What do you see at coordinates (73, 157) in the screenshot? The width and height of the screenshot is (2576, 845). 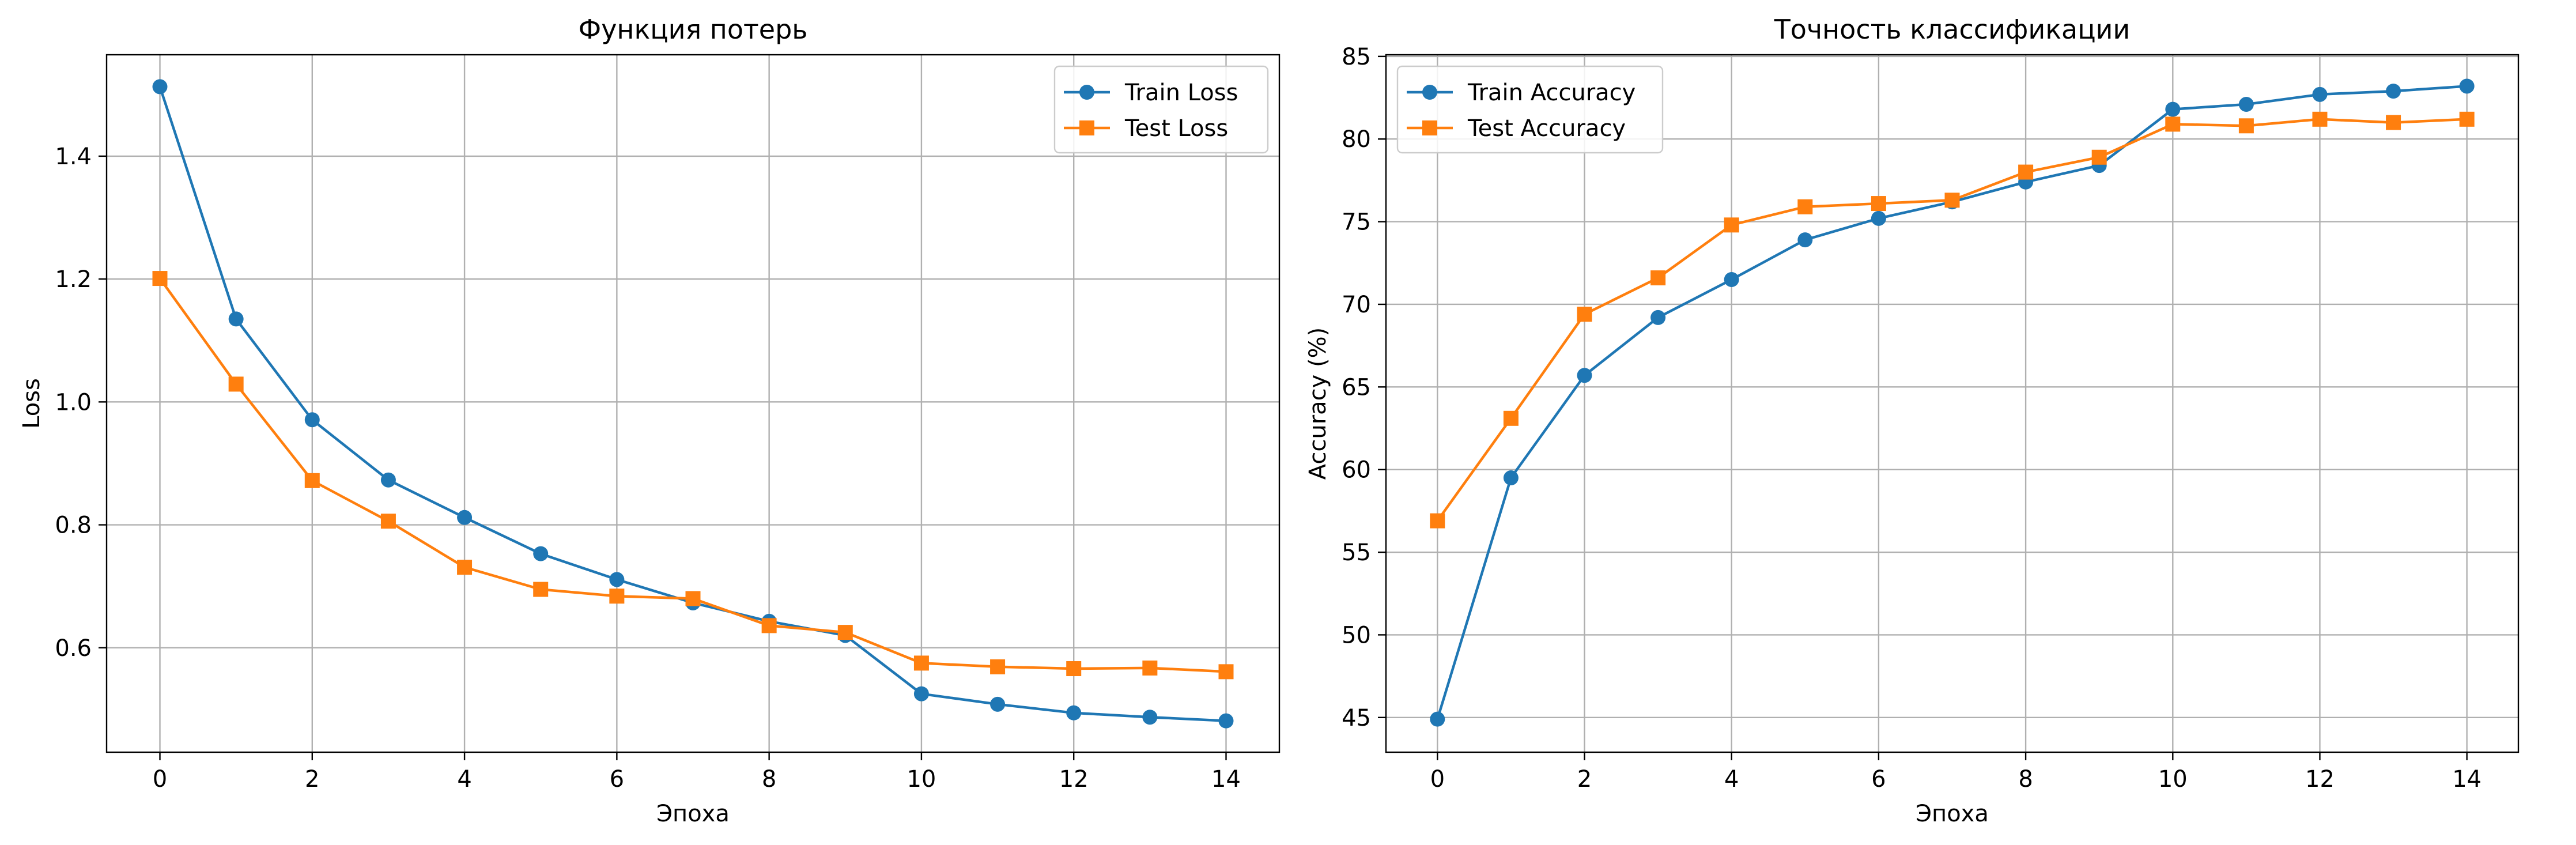 I see `y-tick-label: 1.4` at bounding box center [73, 157].